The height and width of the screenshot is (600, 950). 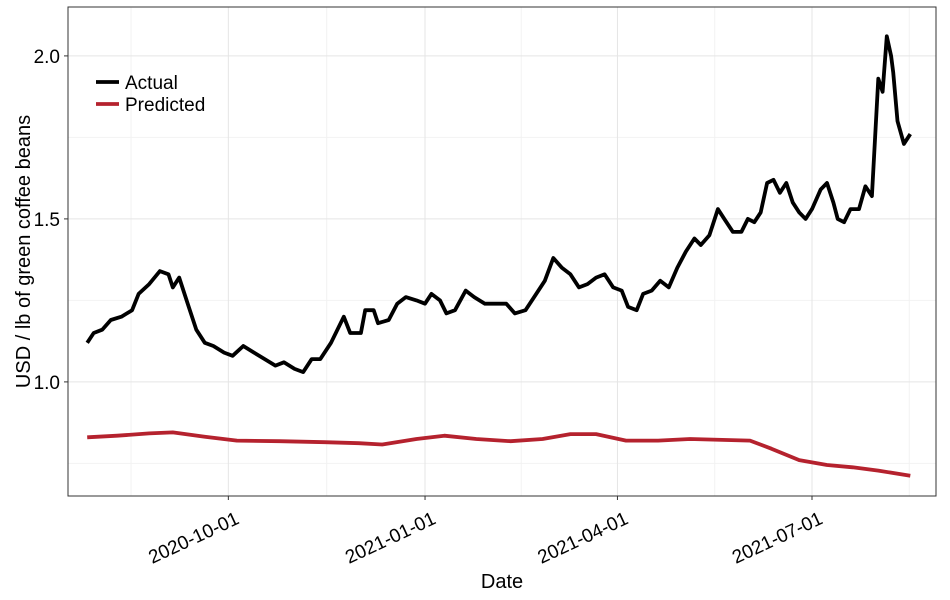 What do you see at coordinates (165, 105) in the screenshot?
I see `legend-label-predicted: Predicted` at bounding box center [165, 105].